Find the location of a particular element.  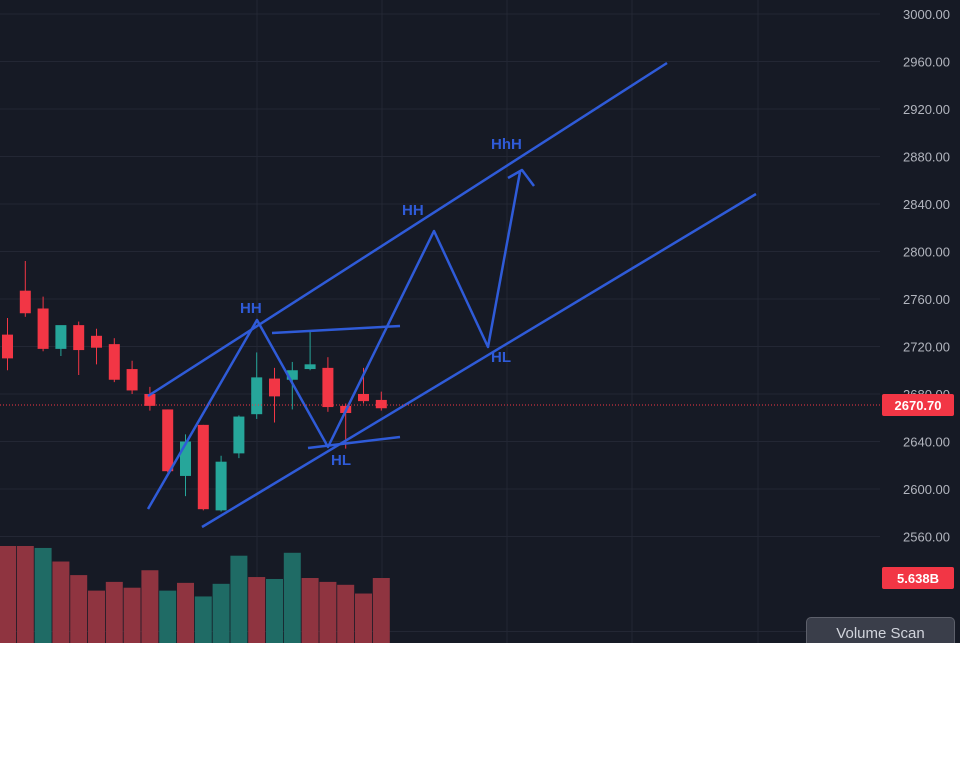

current-price-label: 2670.70 is located at coordinates (918, 405).